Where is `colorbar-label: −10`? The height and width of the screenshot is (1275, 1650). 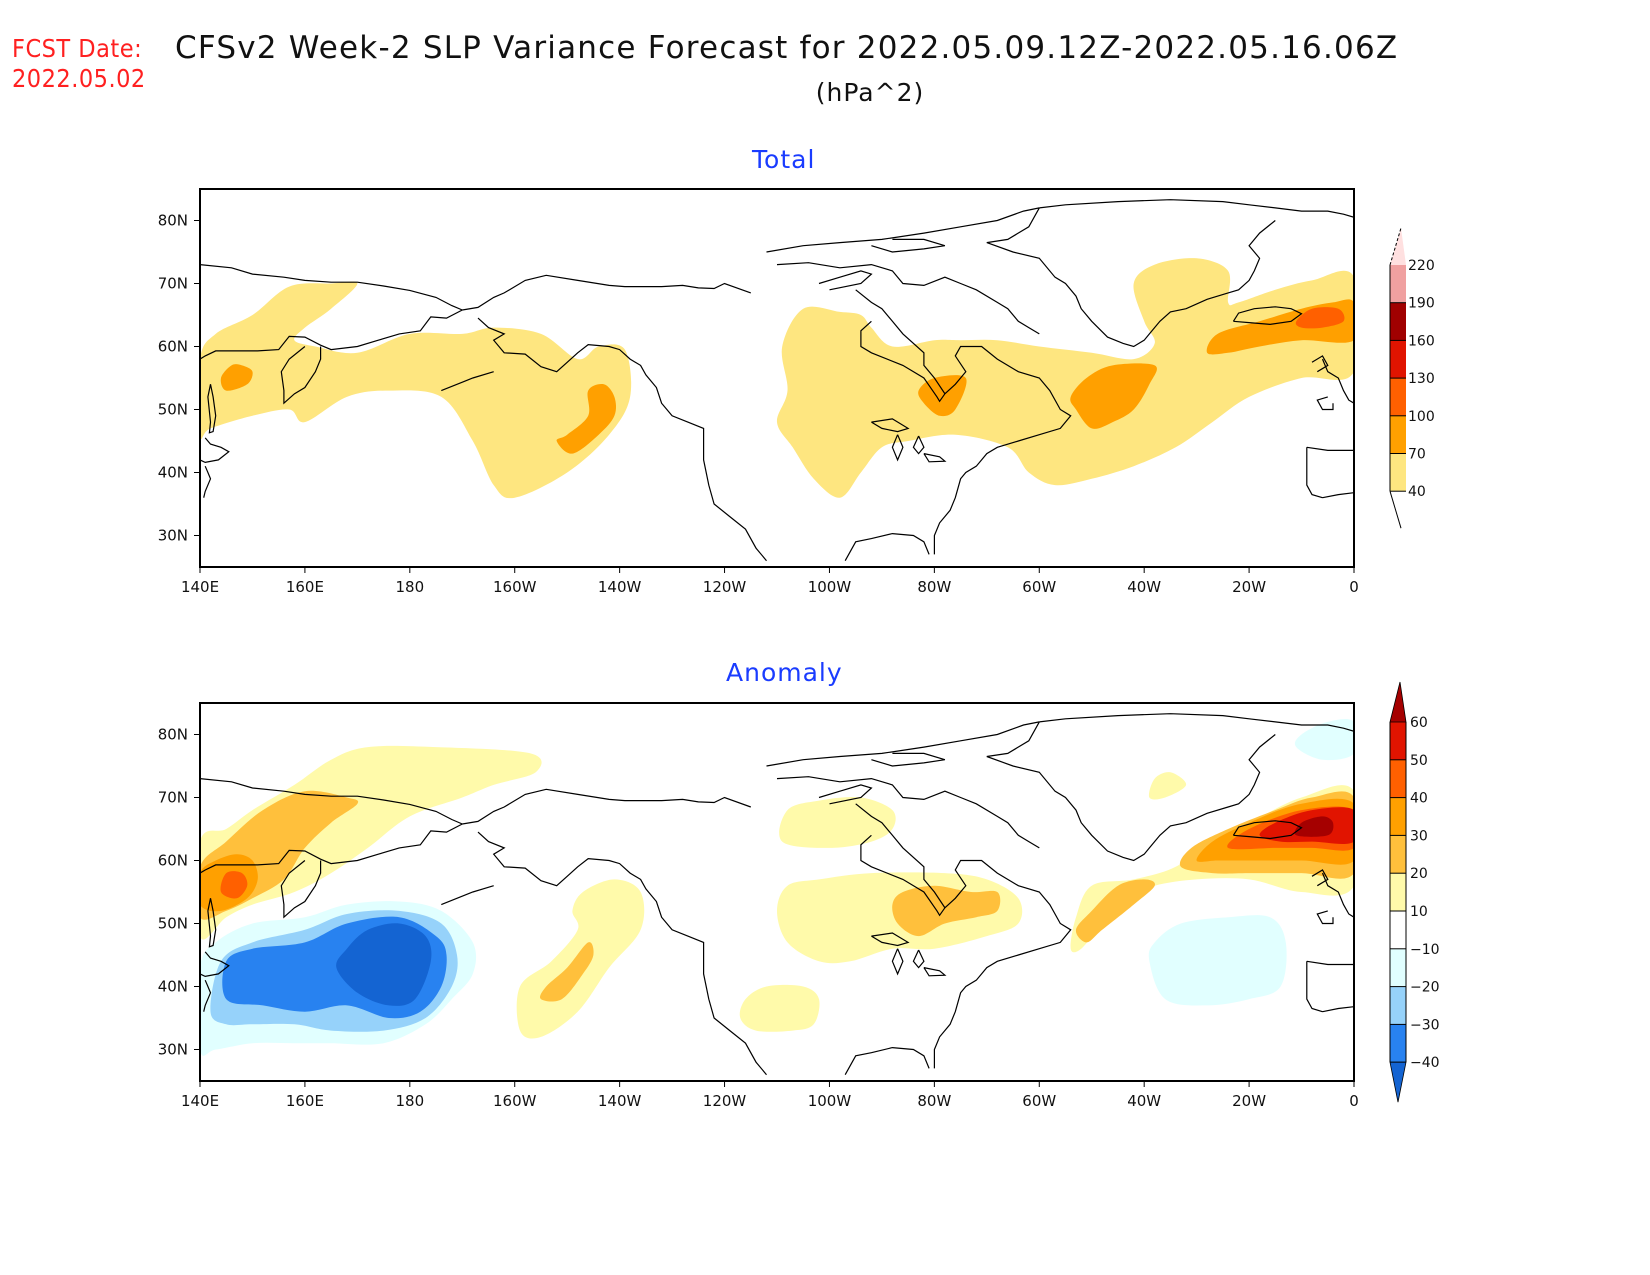 colorbar-label: −10 is located at coordinates (1425, 950).